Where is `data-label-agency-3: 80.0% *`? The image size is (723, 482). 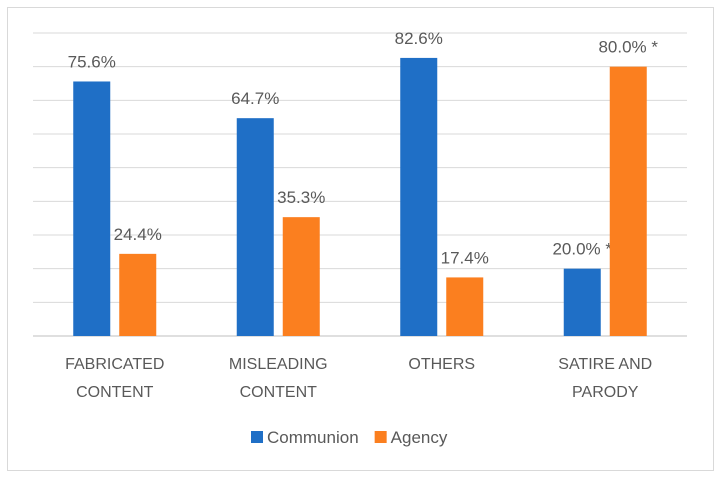
data-label-agency-3: 80.0% * is located at coordinates (628, 47).